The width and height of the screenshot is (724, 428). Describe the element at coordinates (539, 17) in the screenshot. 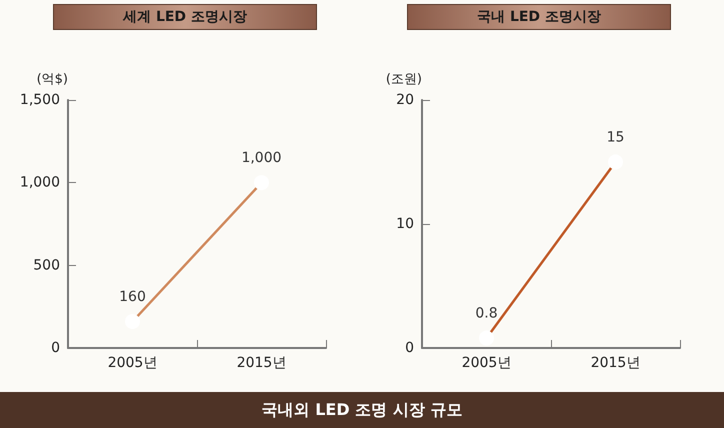

I see `chart-title: 국내 LED 조명시장` at that location.